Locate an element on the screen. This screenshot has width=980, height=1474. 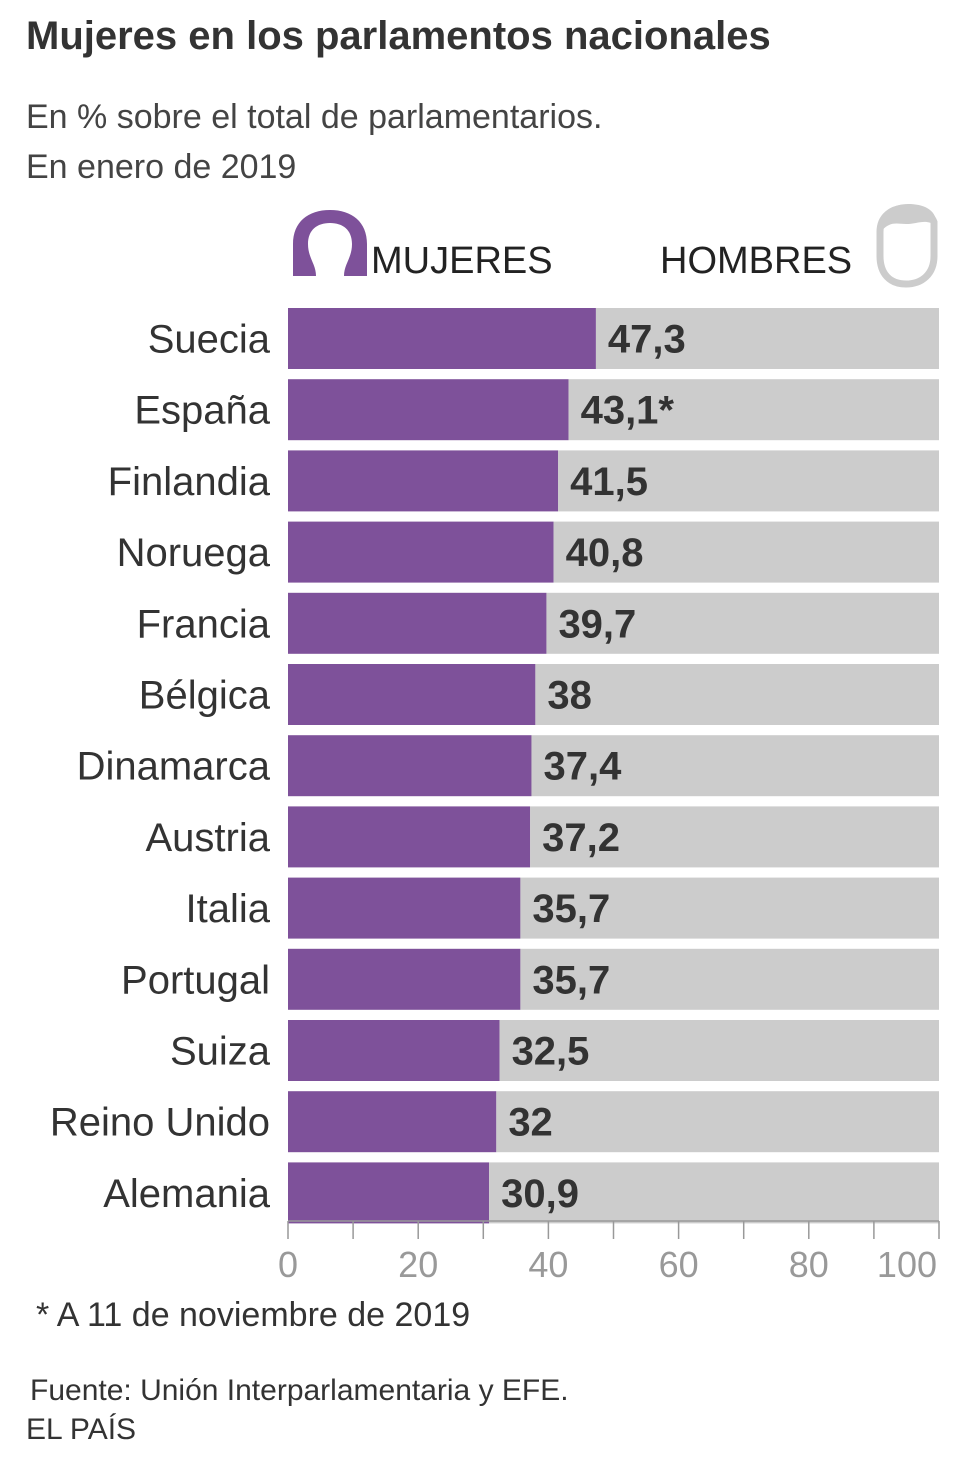
x-tick-label-1: 20 is located at coordinates (418, 1264).